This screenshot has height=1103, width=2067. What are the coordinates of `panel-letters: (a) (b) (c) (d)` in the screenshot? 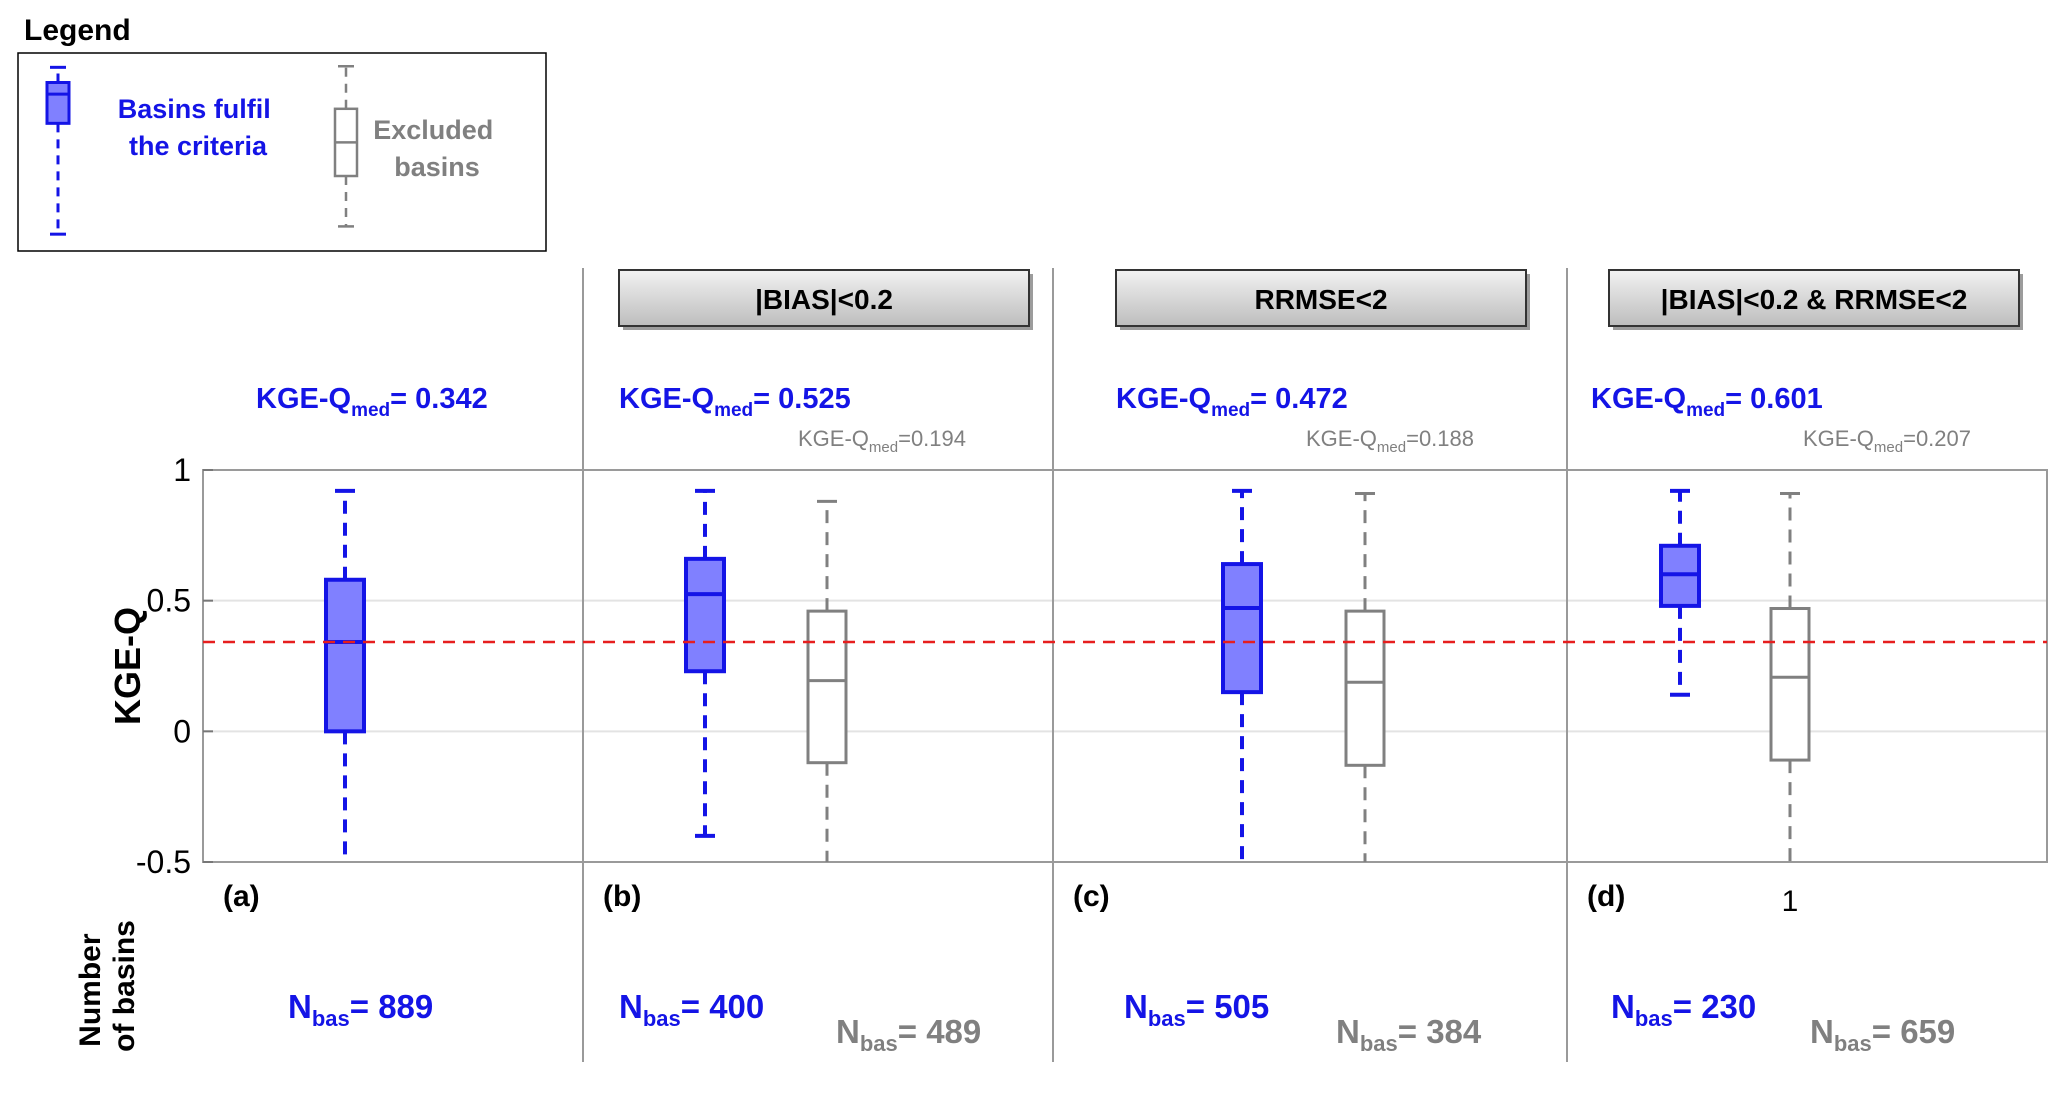 It's located at (924, 896).